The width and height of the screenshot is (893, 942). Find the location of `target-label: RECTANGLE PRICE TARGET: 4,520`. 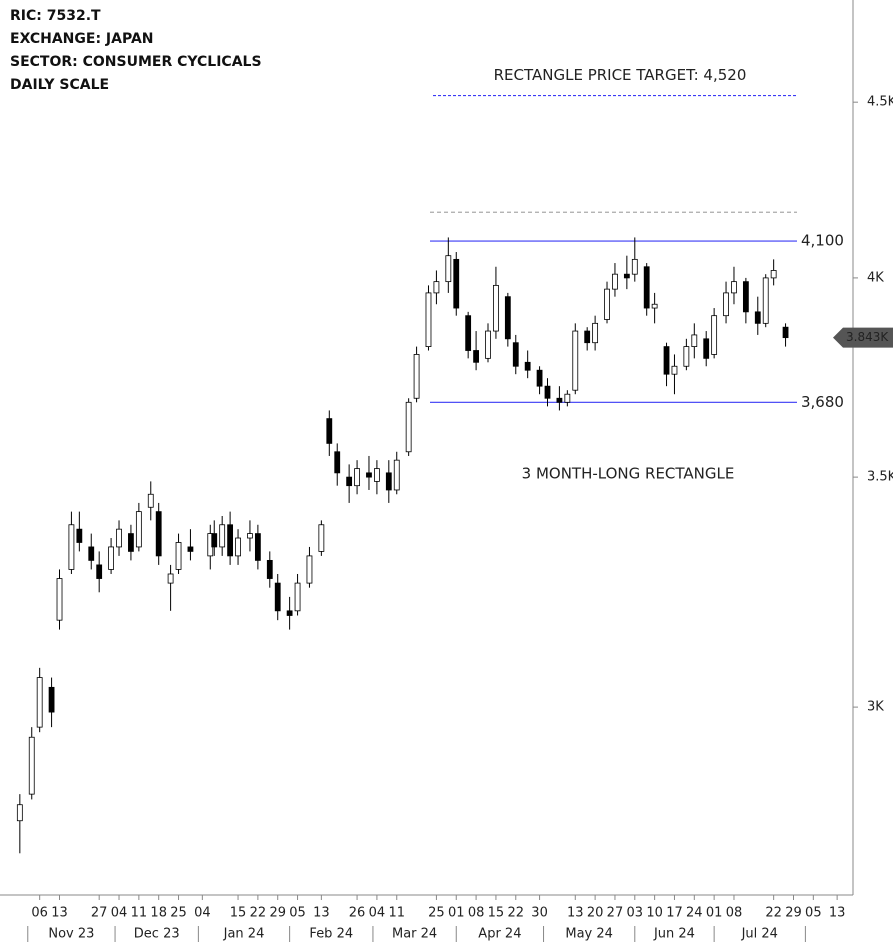

target-label: RECTANGLE PRICE TARGET: 4,520 is located at coordinates (620, 75).